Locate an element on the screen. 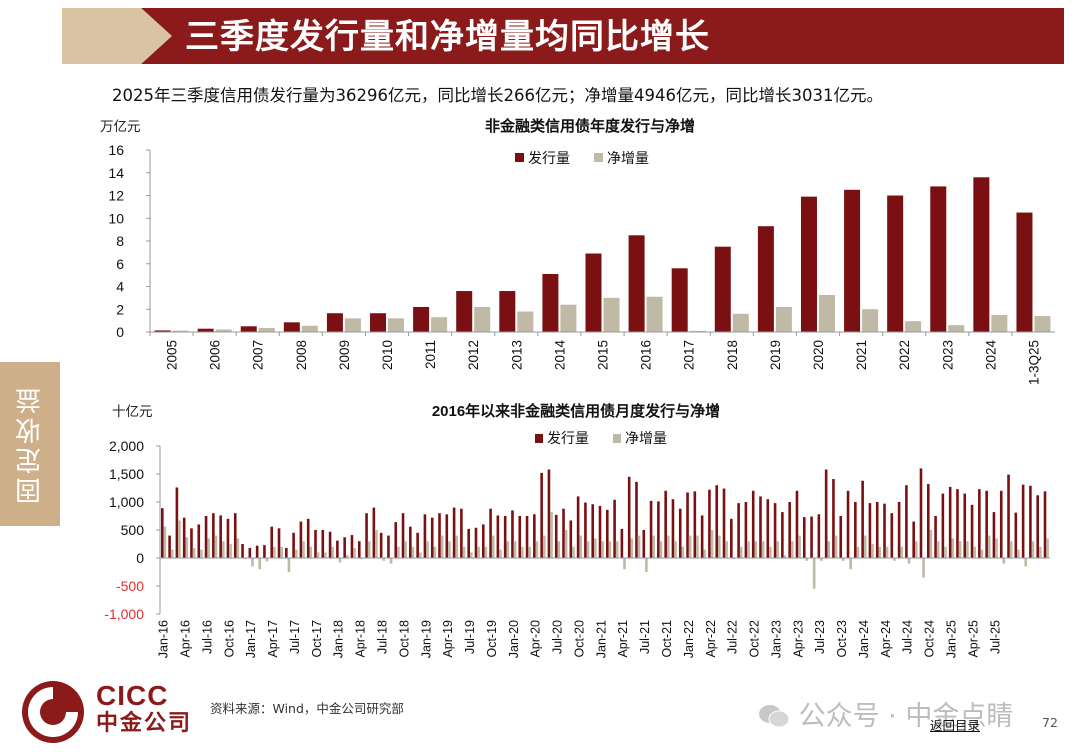  monthly-legend-label-issuance: 发行量 is located at coordinates (568, 438).